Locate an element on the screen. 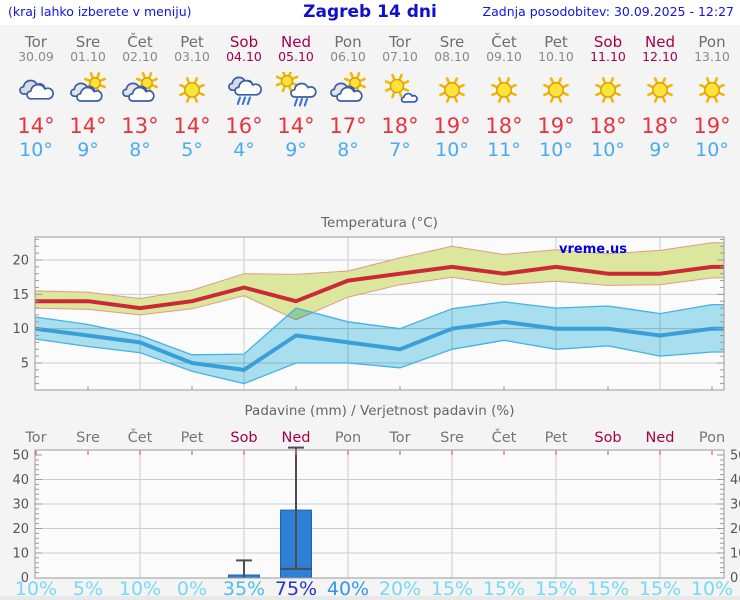  day-date-label: 11.10 is located at coordinates (608, 56).